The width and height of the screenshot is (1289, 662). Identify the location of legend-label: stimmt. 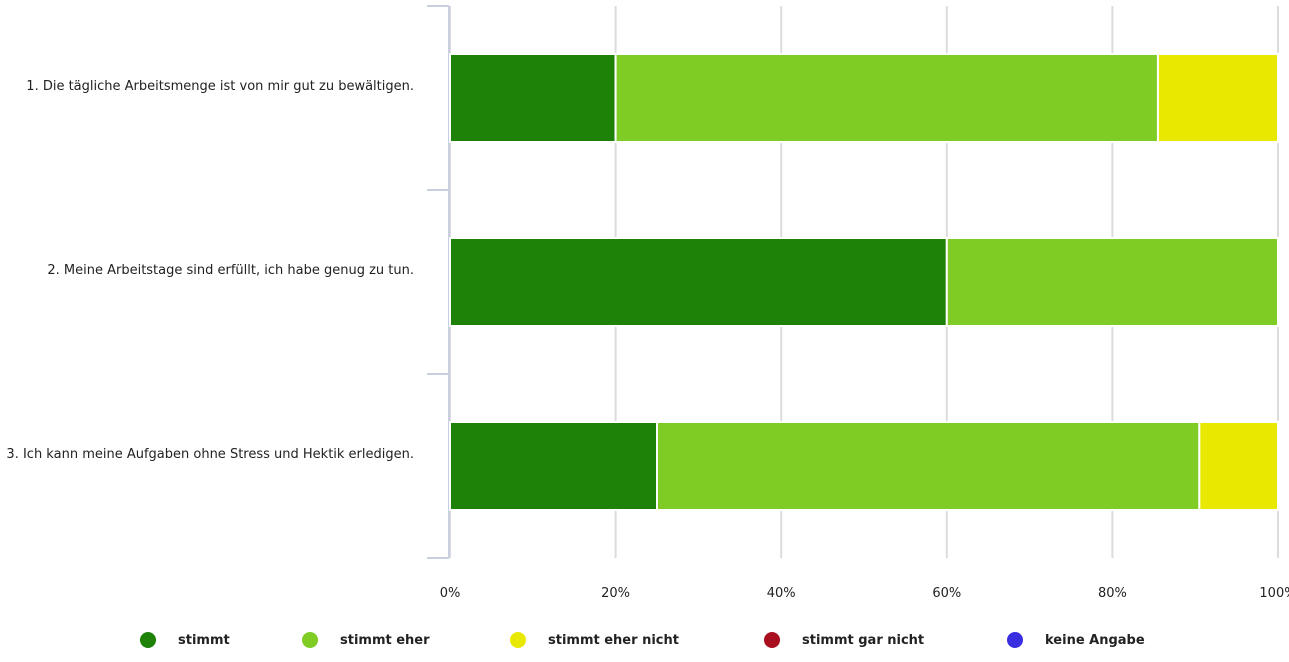
(204, 640).